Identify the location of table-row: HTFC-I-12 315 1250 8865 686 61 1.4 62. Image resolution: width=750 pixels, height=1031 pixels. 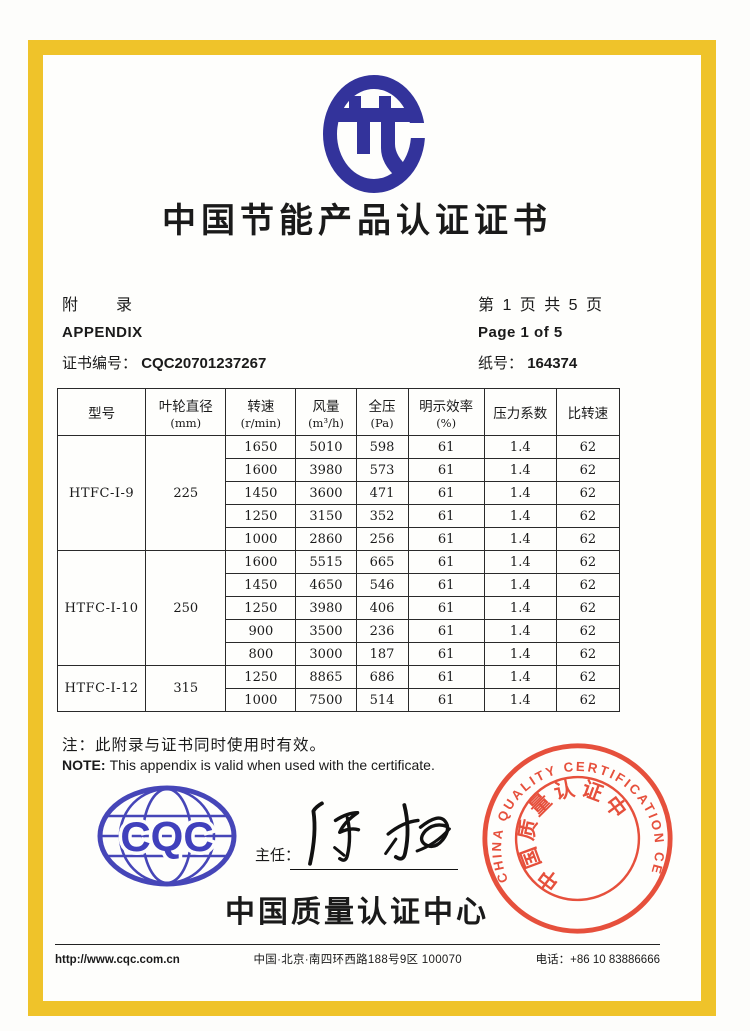
(338, 688).